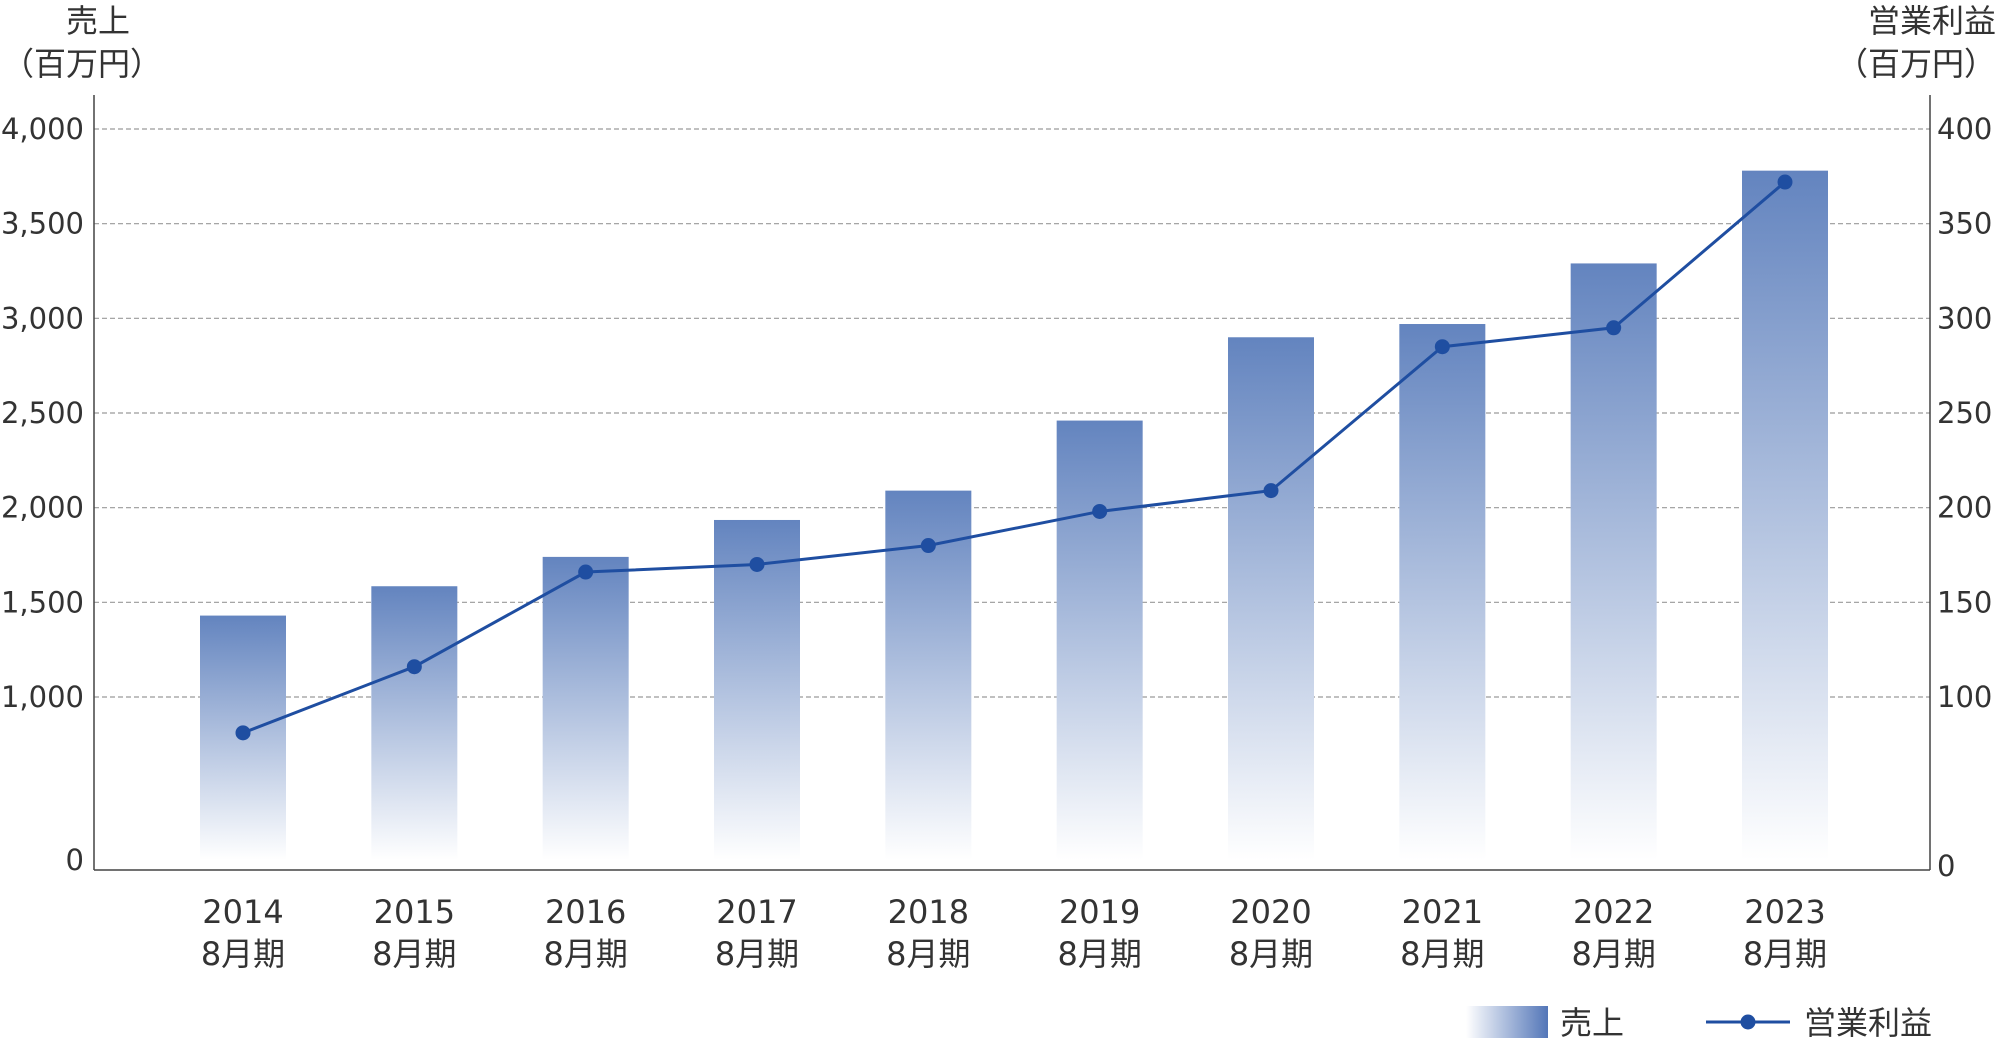 Image resolution: width=2000 pixels, height=1045 pixels. Describe the element at coordinates (1748, 1022) in the screenshot. I see `legend-swatch-marker` at that location.